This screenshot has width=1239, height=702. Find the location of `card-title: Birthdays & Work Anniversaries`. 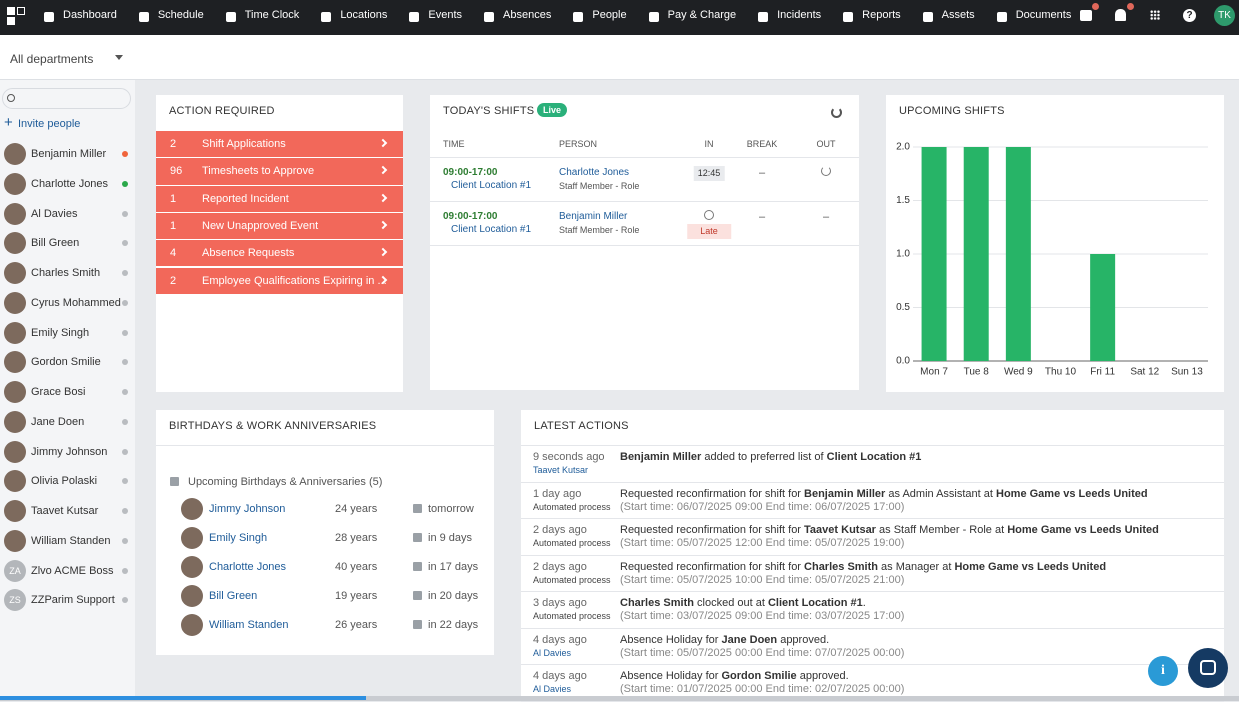

card-title: Birthdays & Work Anniversaries is located at coordinates (273, 426).